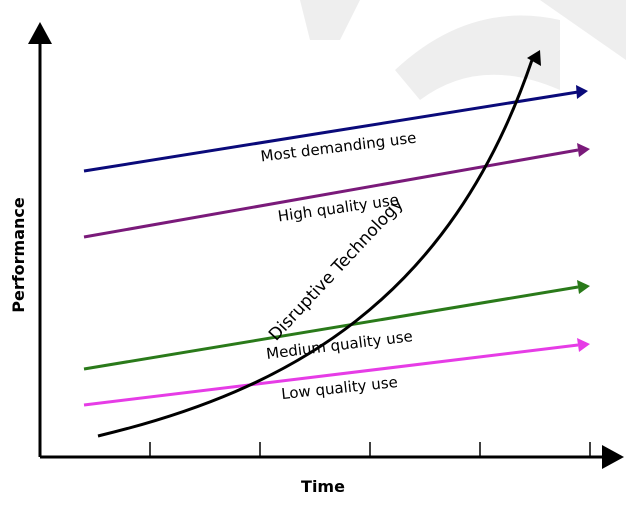 This screenshot has height=508, width=626. What do you see at coordinates (40, 33) in the screenshot?
I see `y-axis-arrowhead` at bounding box center [40, 33].